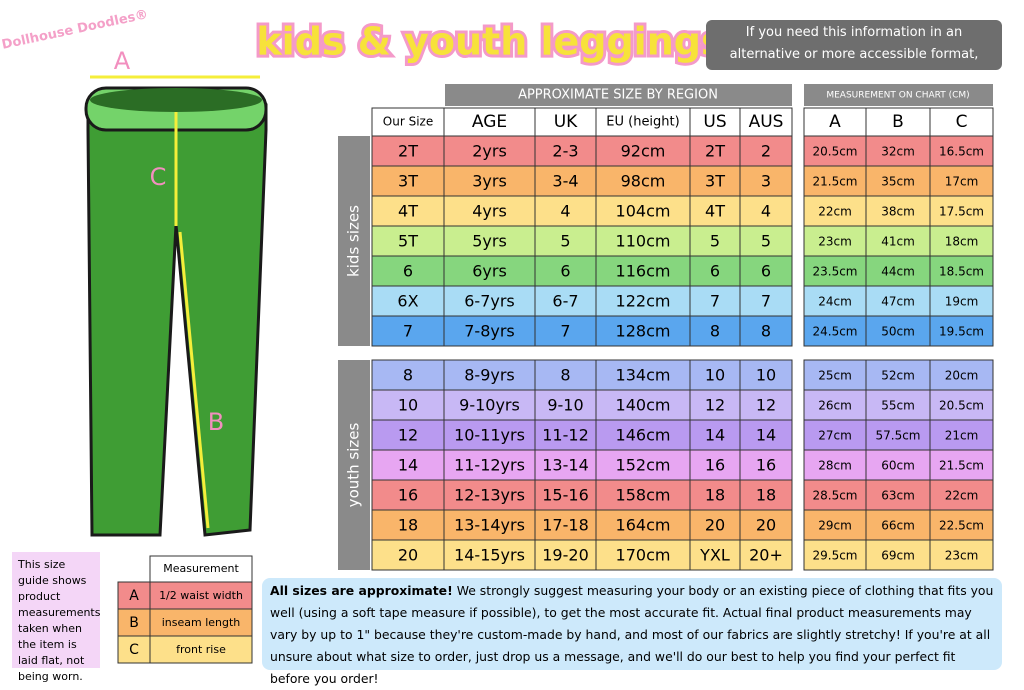  I want to click on cell-text: 6yrs, so click(489, 271).